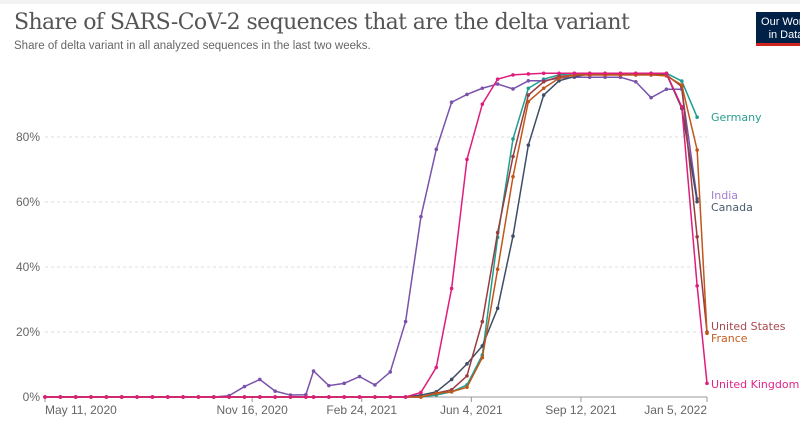 This screenshot has height=427, width=800. I want to click on x-tick-label: Sep 12, 2021, so click(581, 410).